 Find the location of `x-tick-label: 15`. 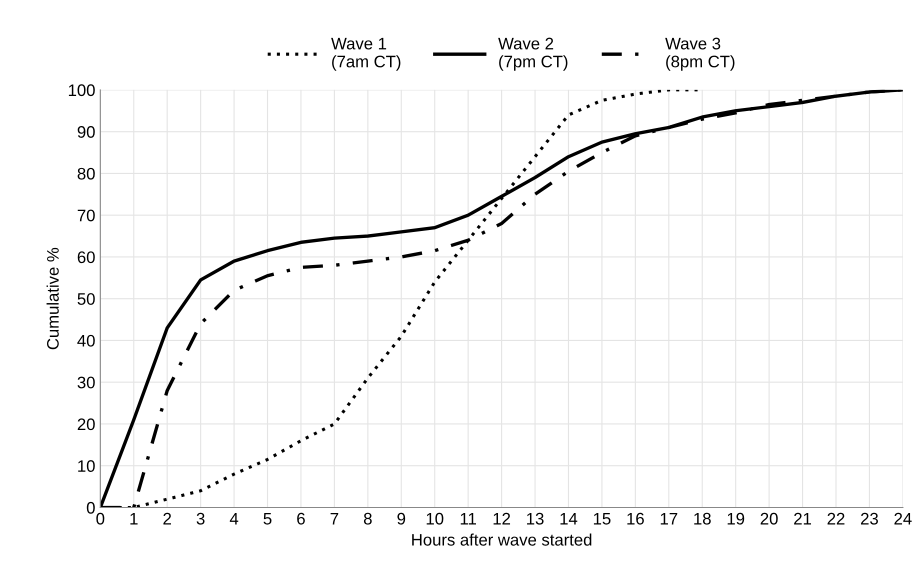

x-tick-label: 15 is located at coordinates (602, 518).